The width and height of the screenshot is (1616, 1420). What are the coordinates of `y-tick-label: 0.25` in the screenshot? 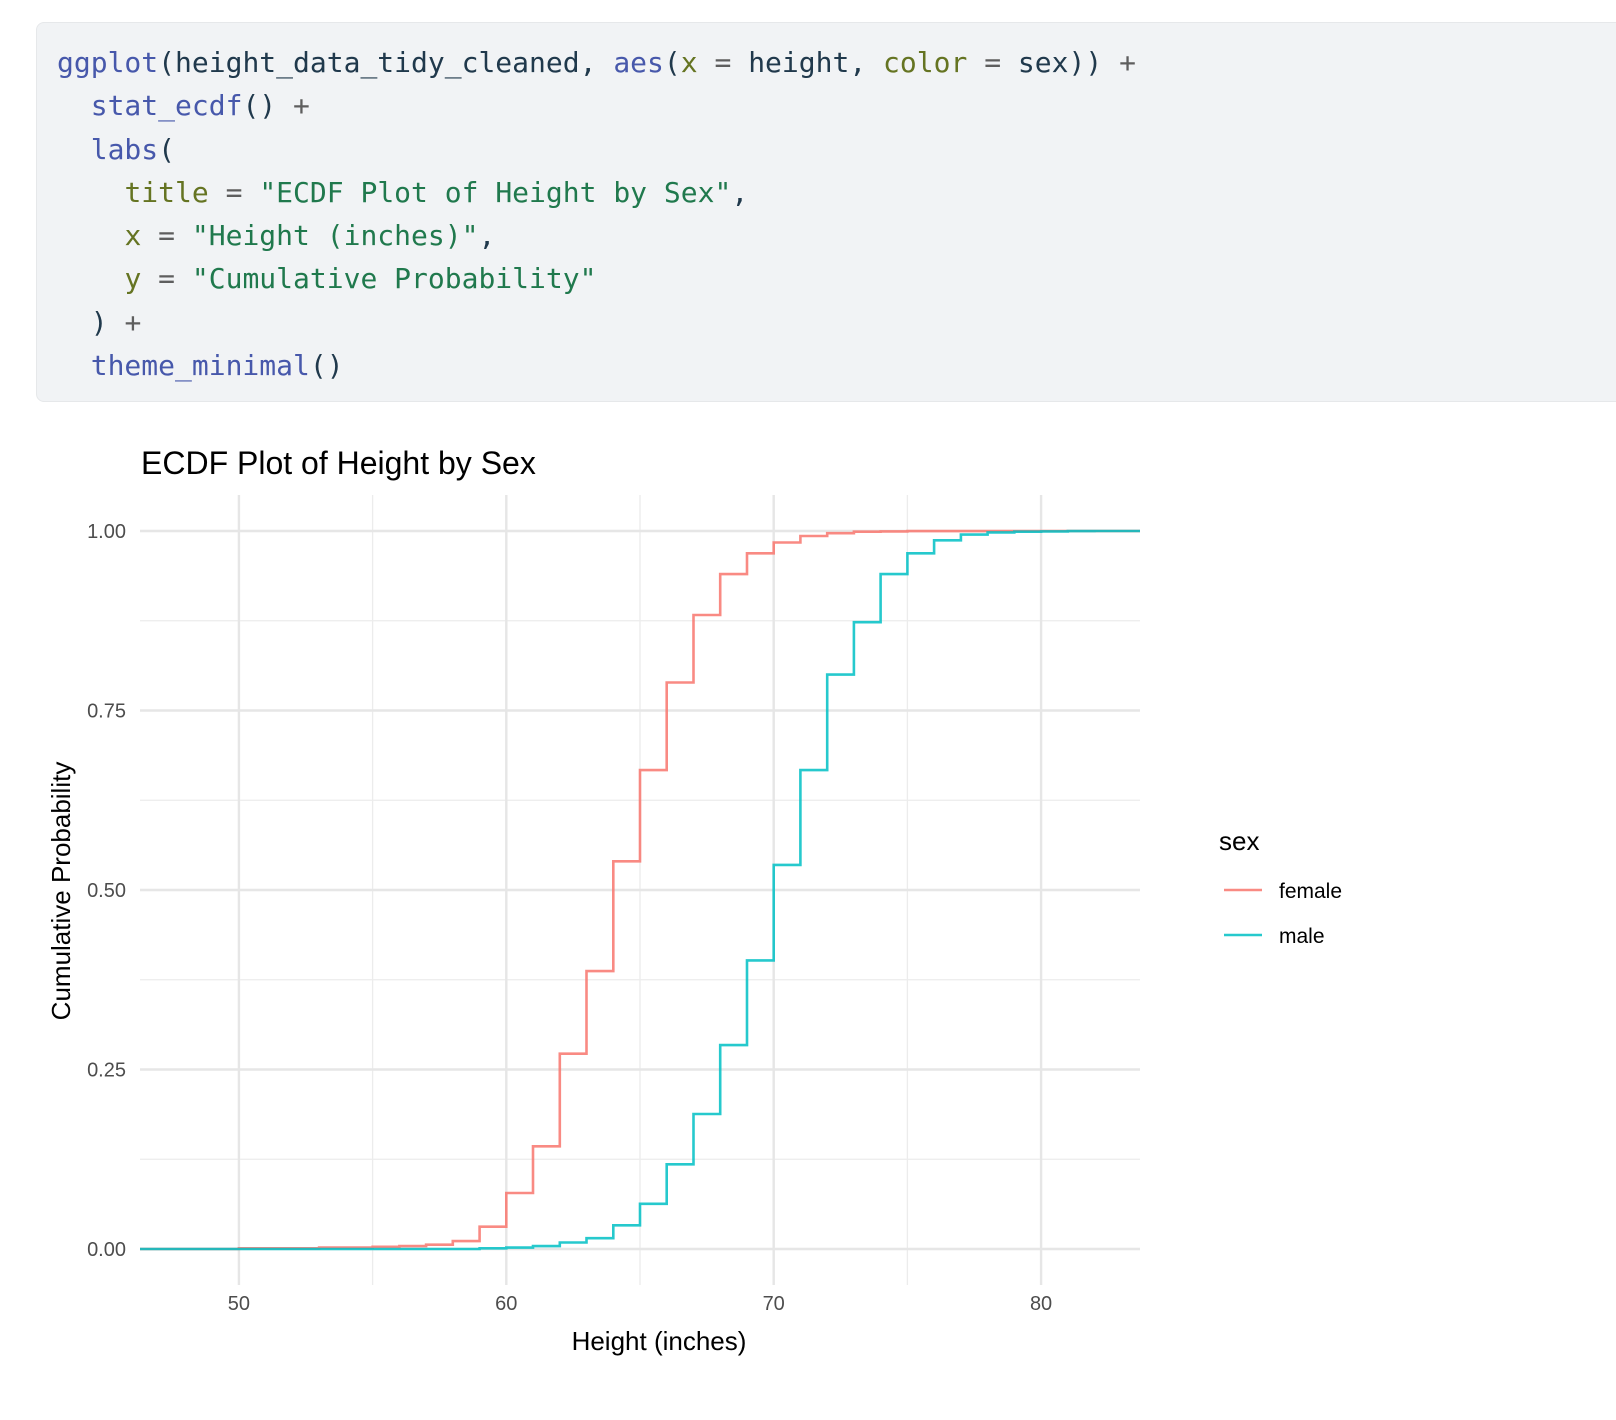 It's located at (106, 1071).